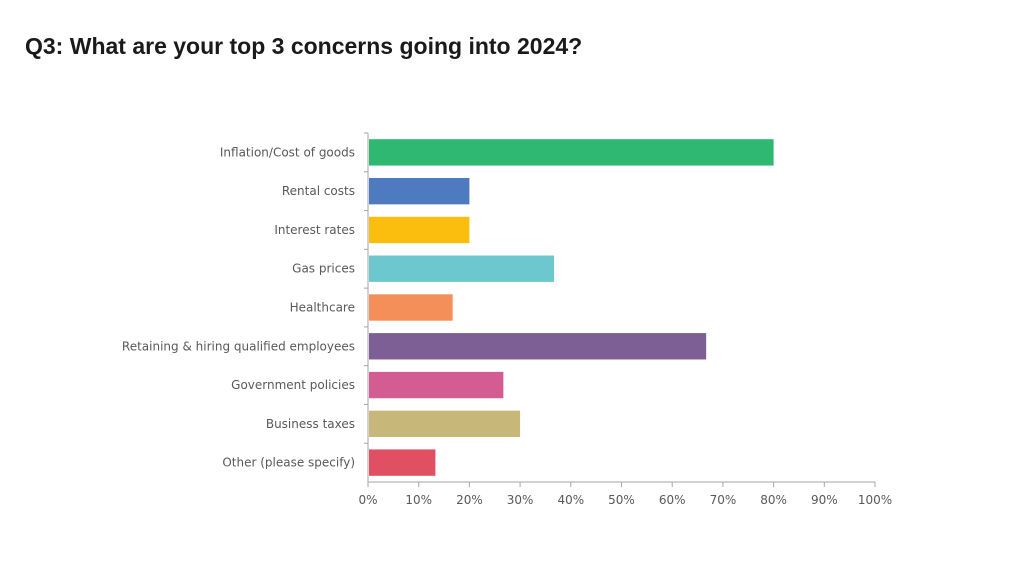  I want to click on x-tick-label: 20%, so click(469, 500).